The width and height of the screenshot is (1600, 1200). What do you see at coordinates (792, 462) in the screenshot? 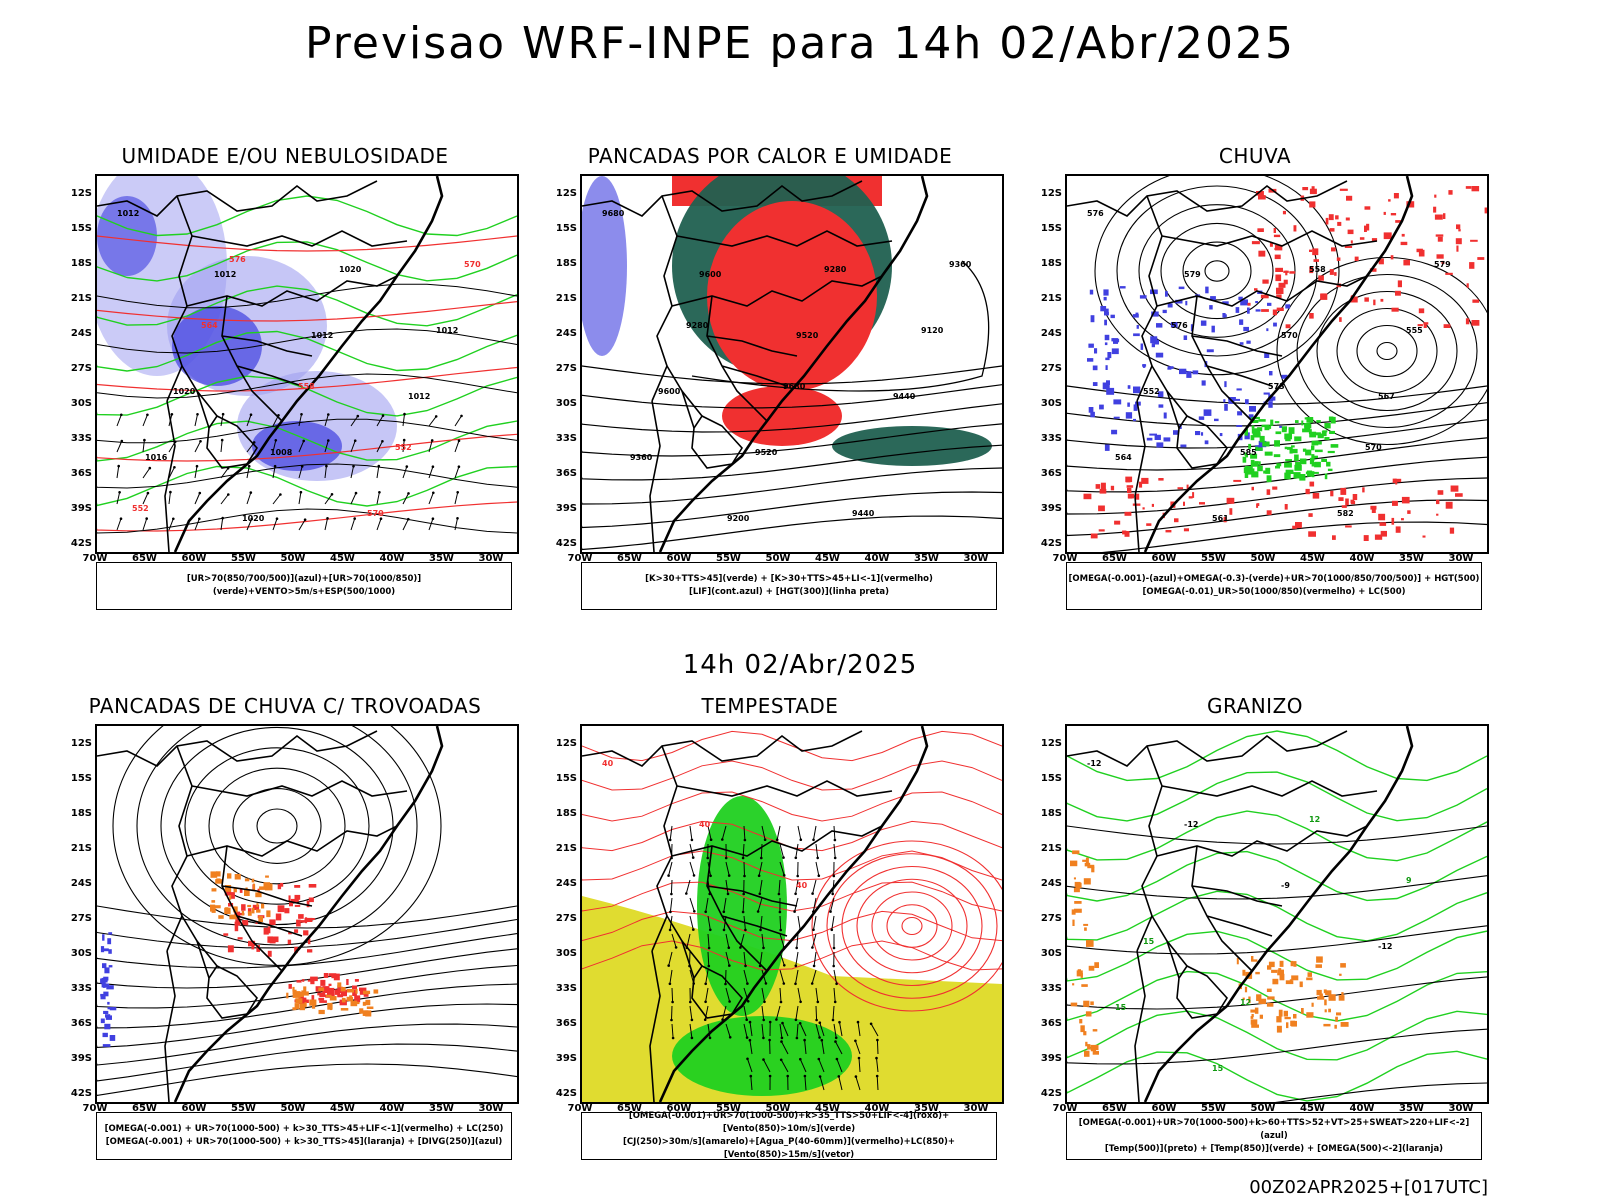
I see `hgt300-contour` at bounding box center [792, 462].